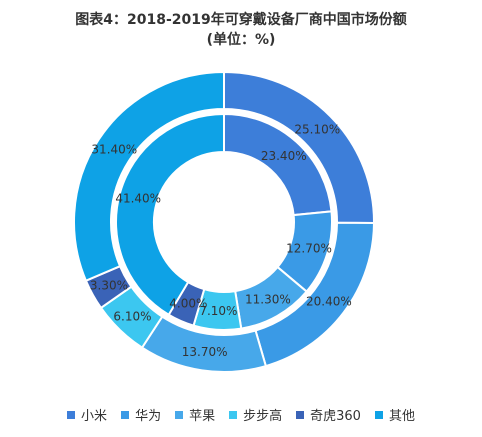 Image resolution: width=482 pixels, height=437 pixels. Describe the element at coordinates (109, 286) in the screenshot. I see `data-label-outer-4: 3.30%` at that location.